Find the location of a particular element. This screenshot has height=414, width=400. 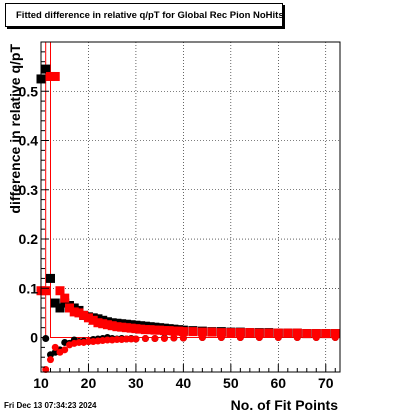

y-axis-title: difference in relative q/pT is located at coordinates (15, 129).